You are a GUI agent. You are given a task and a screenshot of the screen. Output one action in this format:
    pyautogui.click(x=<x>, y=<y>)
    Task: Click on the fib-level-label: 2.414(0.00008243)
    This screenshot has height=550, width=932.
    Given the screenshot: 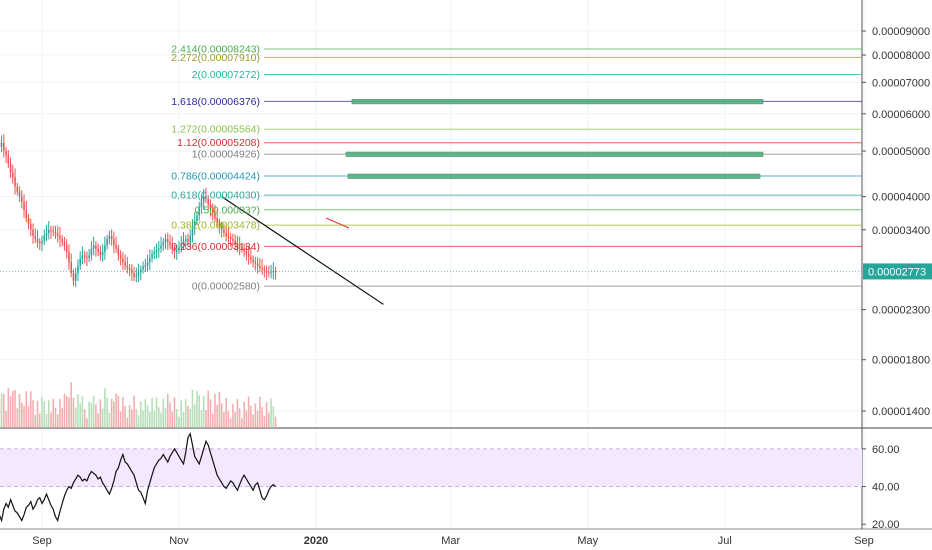 What is the action you would take?
    pyautogui.click(x=215, y=49)
    